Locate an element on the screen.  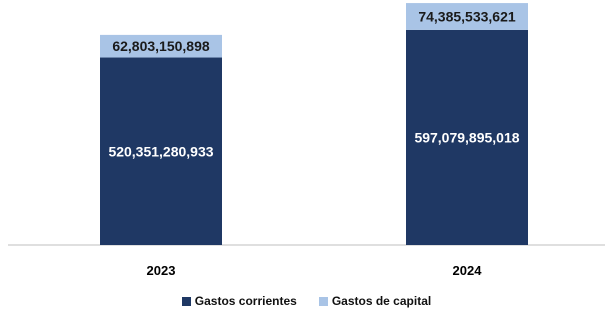
legend-item-gastos-de-capital: Gastos de capital is located at coordinates (375, 301).